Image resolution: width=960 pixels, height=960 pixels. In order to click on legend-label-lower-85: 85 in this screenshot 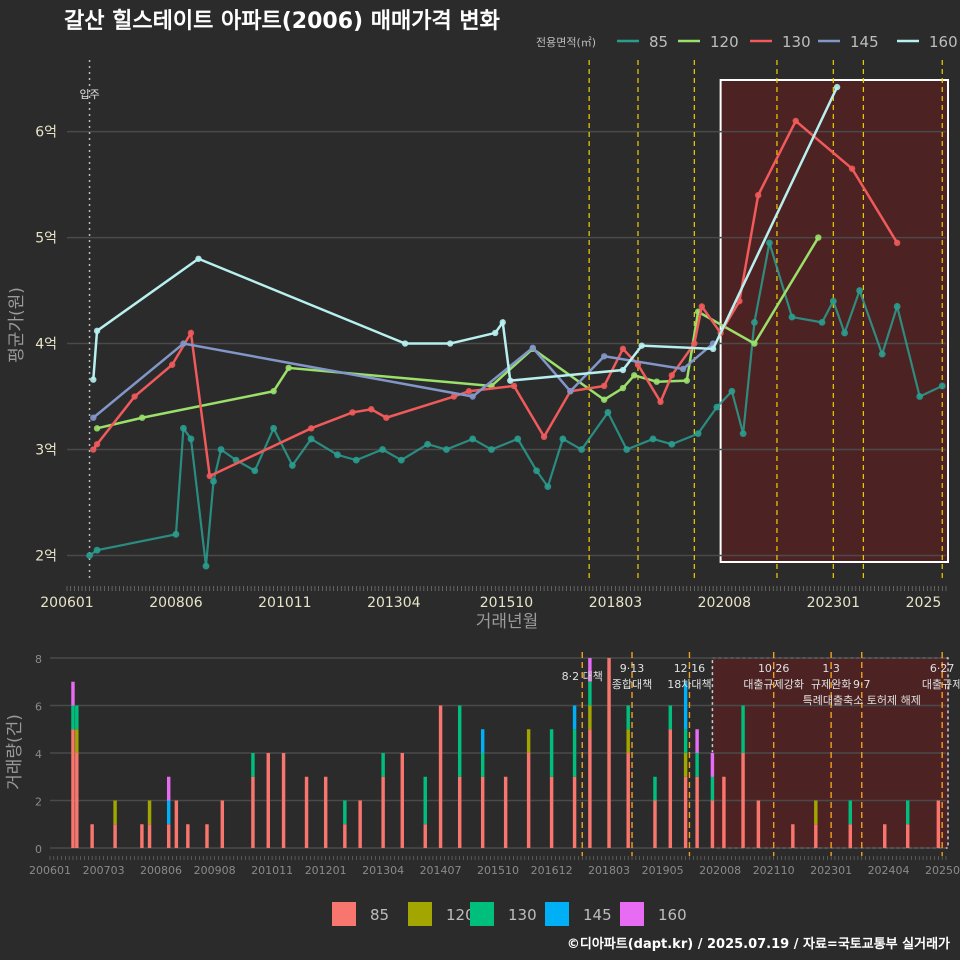, I will do `click(379, 915)`.